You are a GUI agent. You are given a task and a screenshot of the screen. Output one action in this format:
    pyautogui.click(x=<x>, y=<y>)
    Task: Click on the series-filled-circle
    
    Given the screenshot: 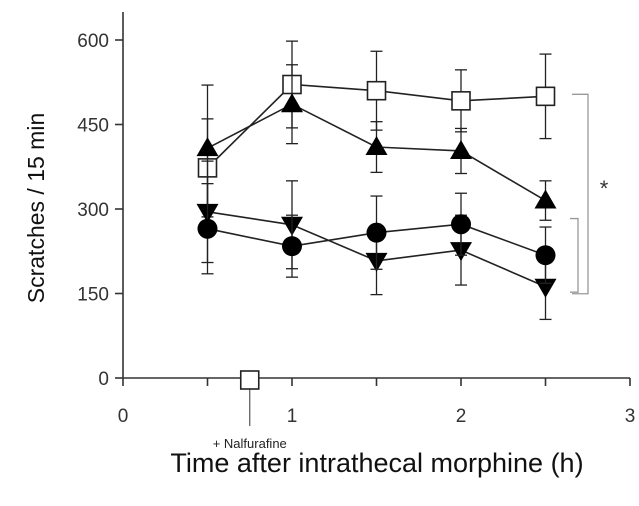 What is the action you would take?
    pyautogui.click(x=376, y=233)
    